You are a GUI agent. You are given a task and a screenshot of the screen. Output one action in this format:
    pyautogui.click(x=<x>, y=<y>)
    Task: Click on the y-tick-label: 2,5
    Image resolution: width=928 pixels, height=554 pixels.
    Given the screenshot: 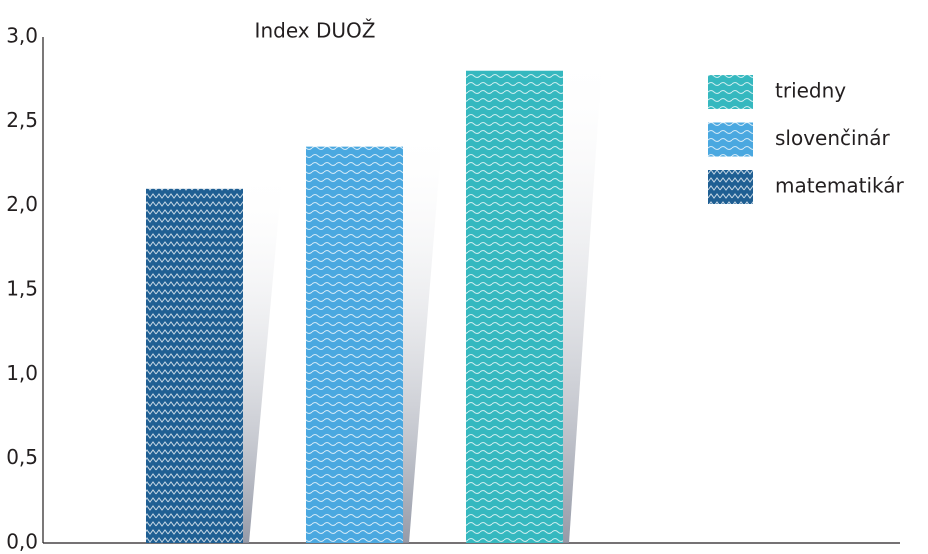 What is the action you would take?
    pyautogui.click(x=22, y=120)
    